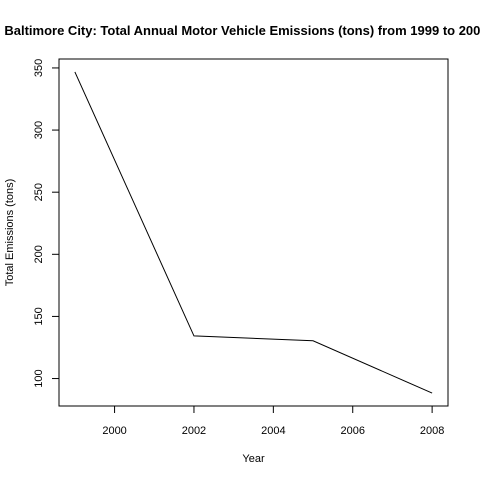 This screenshot has width=480, height=480. Describe the element at coordinates (39, 68) in the screenshot. I see `y-tick-label: 350` at that location.